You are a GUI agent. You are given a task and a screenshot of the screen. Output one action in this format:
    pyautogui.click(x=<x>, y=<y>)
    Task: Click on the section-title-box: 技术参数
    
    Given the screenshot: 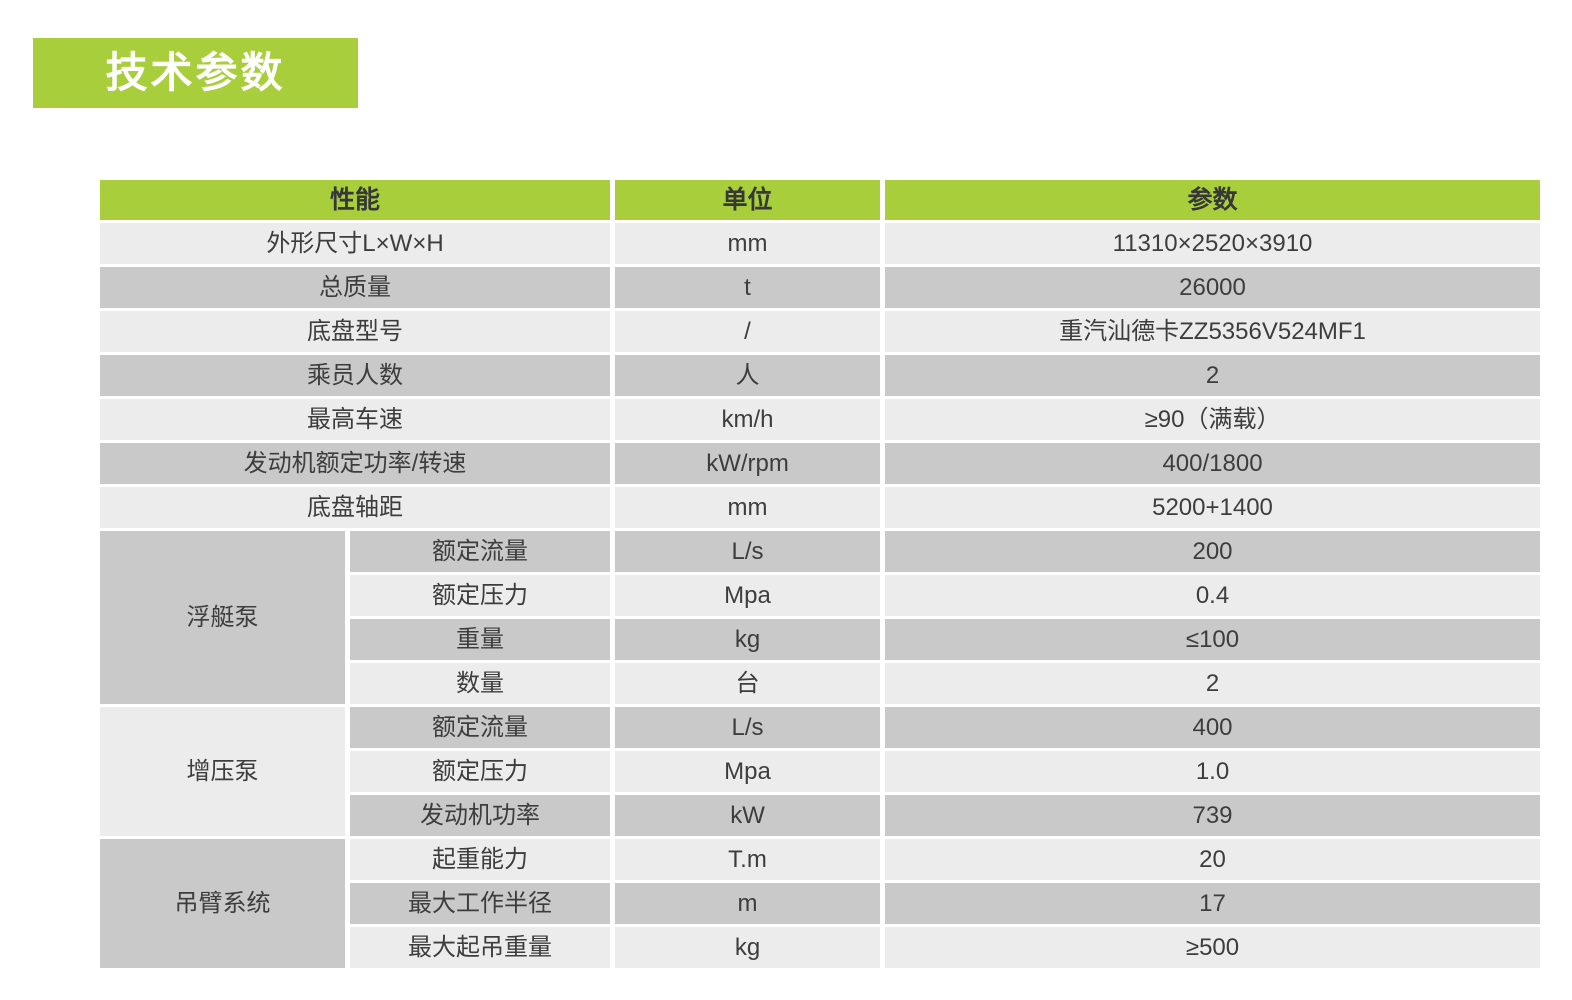 What is the action you would take?
    pyautogui.click(x=195, y=73)
    